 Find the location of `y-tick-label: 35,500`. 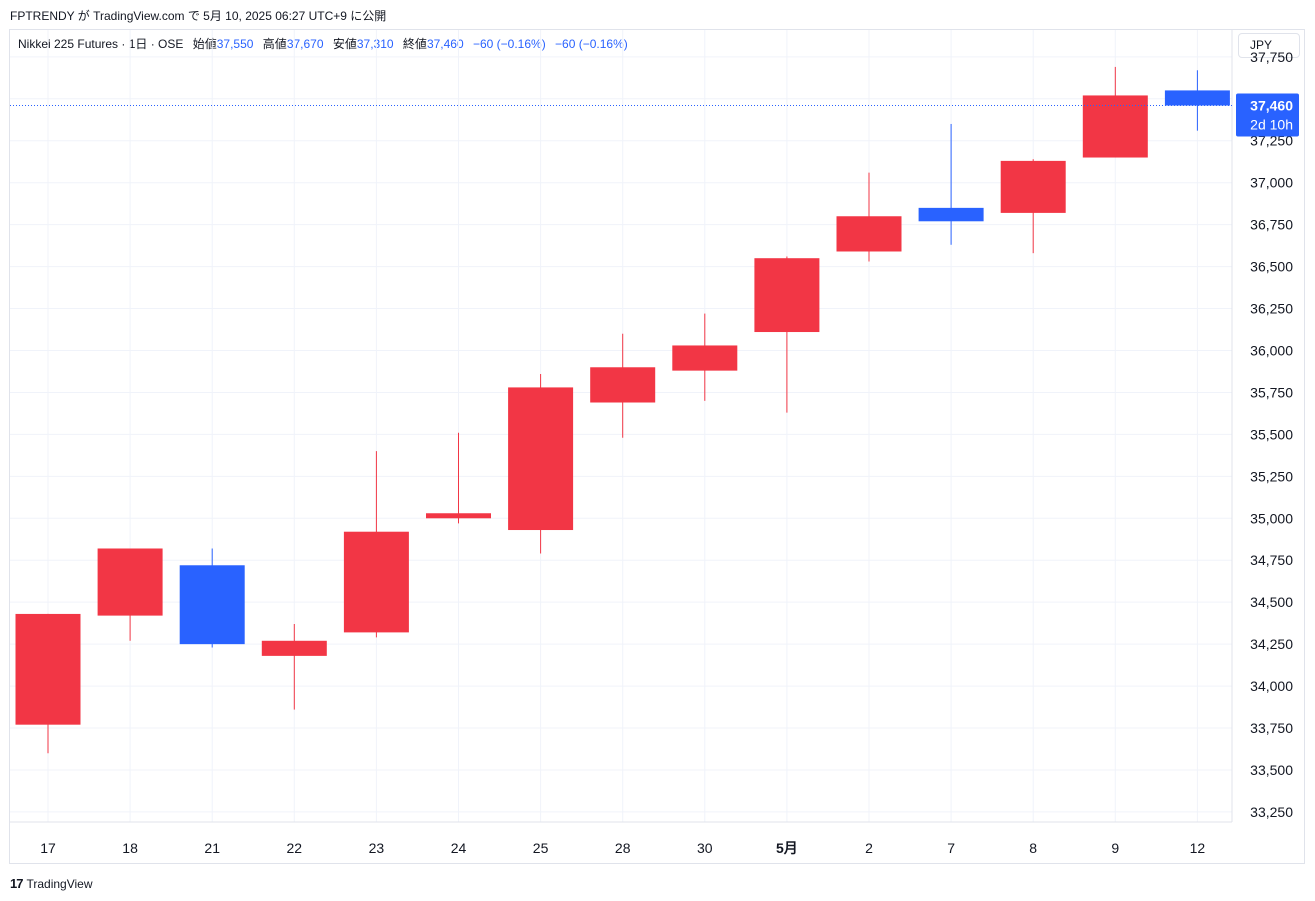

y-tick-label: 35,500 is located at coordinates (1271, 434).